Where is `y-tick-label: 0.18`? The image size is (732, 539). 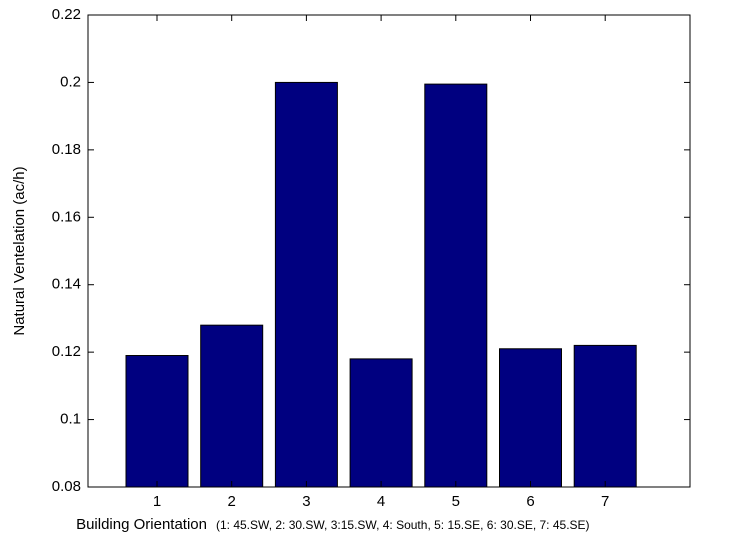 y-tick-label: 0.18 is located at coordinates (66, 149).